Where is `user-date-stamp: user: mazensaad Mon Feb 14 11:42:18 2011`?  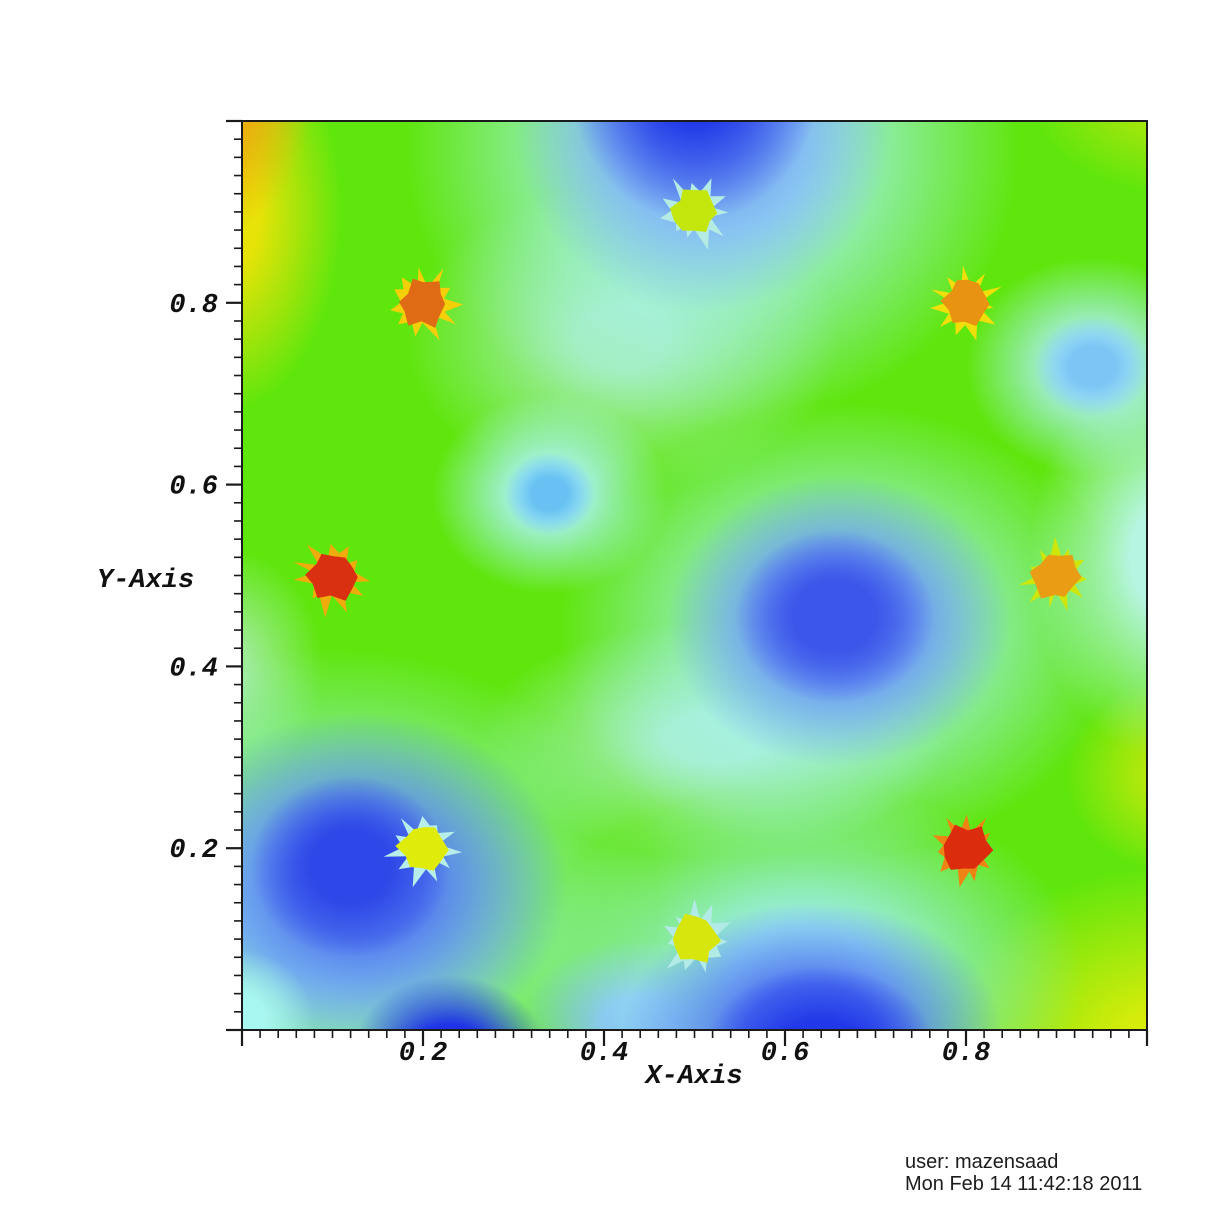 user-date-stamp: user: mazensaad Mon Feb 14 11:42:18 2011 is located at coordinates (1023, 1173).